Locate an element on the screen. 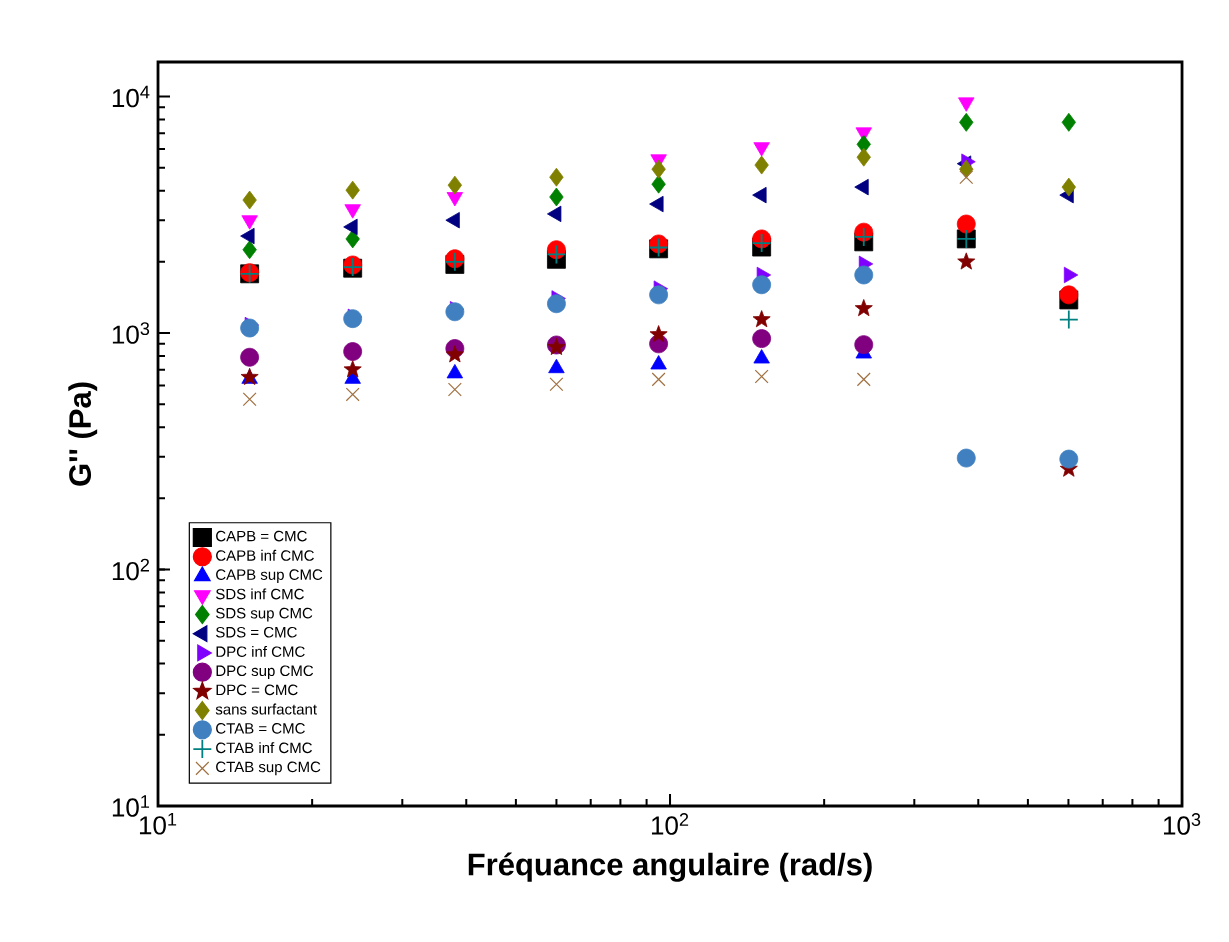 The image size is (1229, 942). x-tick-label: 10$^{3}$ is located at coordinates (1182, 824).